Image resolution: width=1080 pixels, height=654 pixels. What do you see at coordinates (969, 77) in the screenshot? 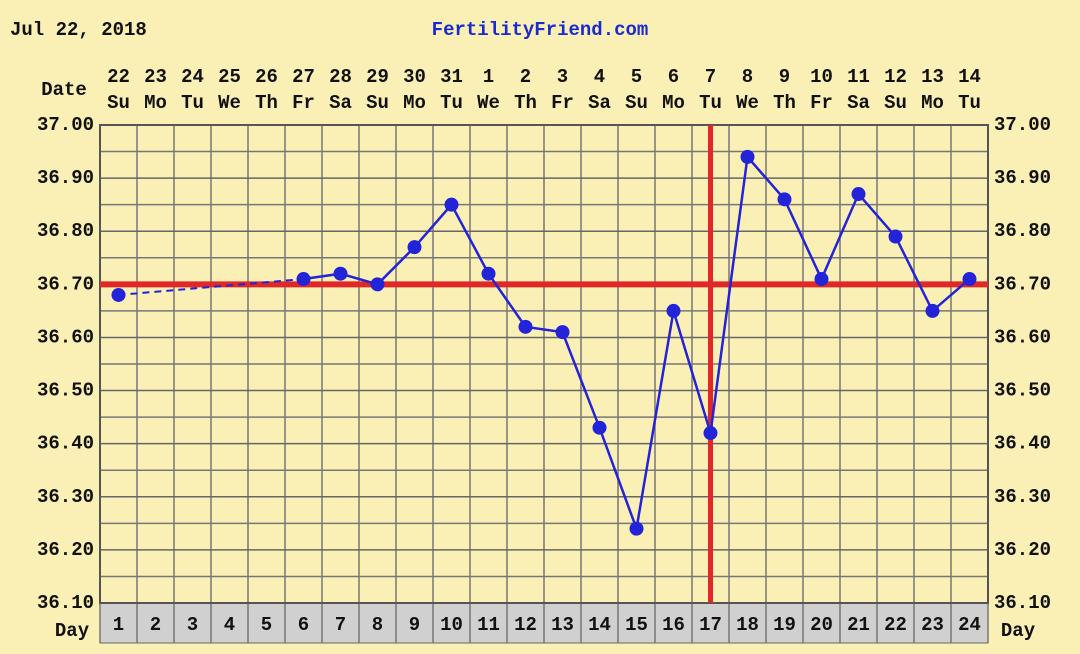
I see `date-label: 14` at bounding box center [969, 77].